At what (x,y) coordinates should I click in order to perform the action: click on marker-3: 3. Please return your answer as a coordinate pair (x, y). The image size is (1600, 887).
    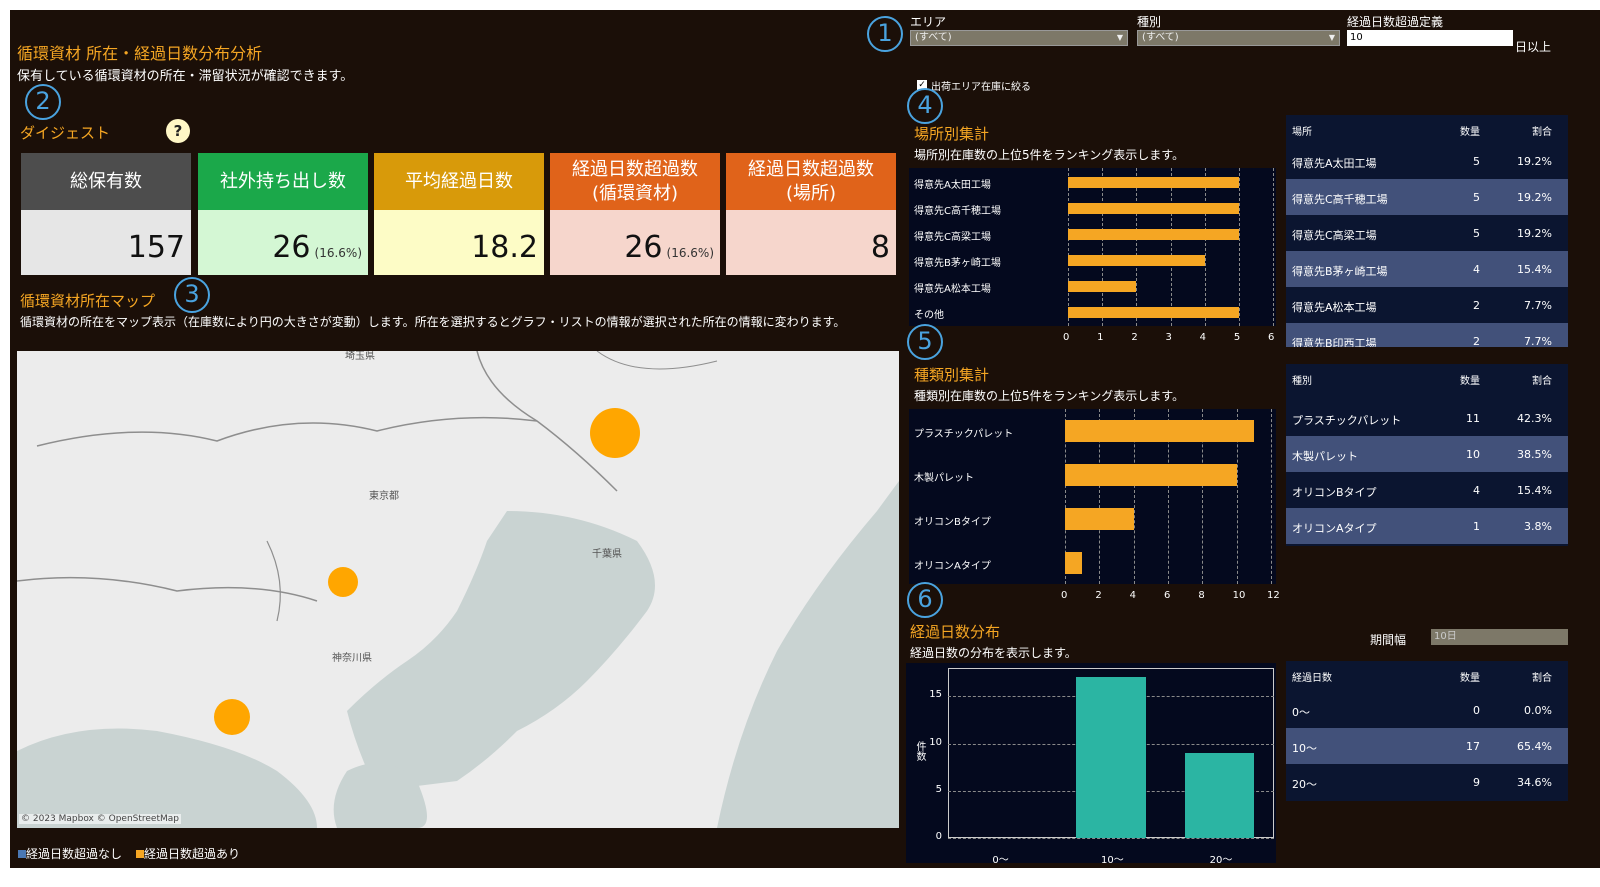
    Looking at the image, I should click on (192, 295).